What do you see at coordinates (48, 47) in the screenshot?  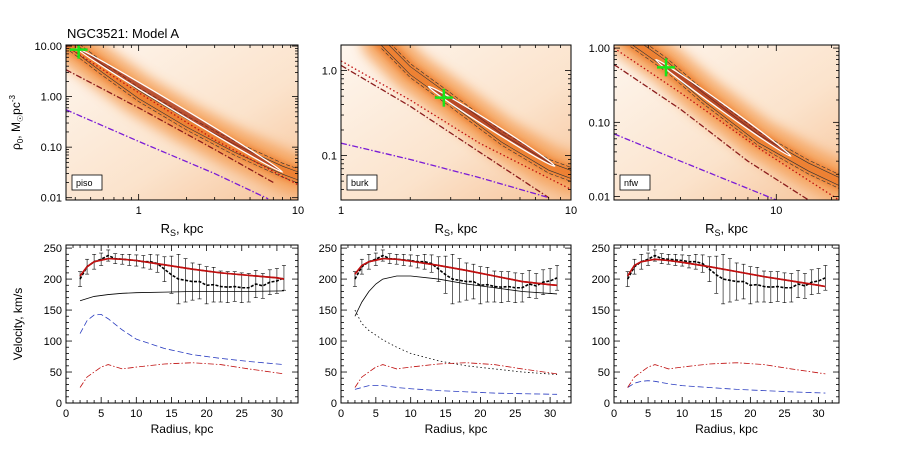 I see `y-tick-label: 10.00` at bounding box center [48, 47].